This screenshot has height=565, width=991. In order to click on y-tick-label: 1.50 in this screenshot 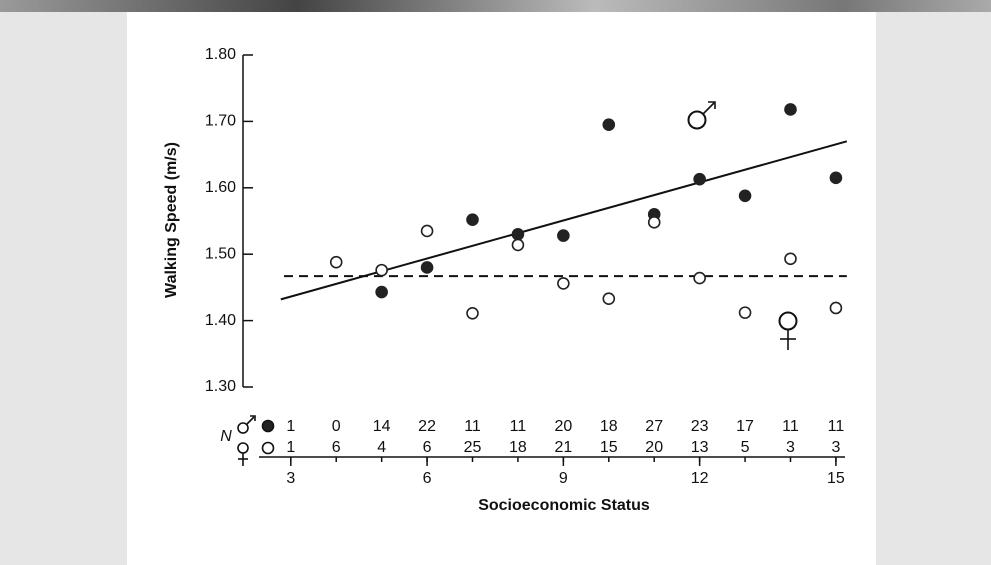, I will do `click(220, 253)`.